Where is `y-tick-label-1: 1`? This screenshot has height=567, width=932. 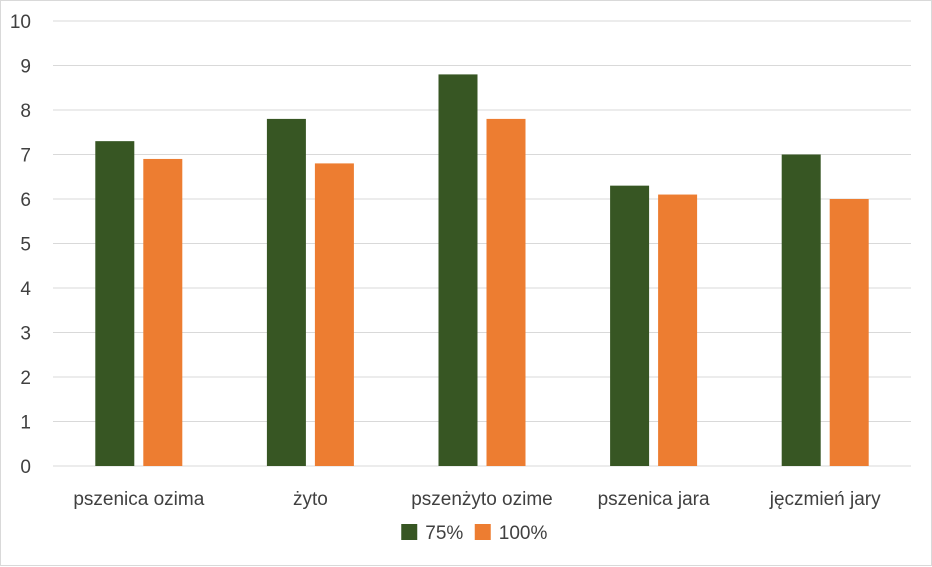 y-tick-label-1: 1 is located at coordinates (25, 423).